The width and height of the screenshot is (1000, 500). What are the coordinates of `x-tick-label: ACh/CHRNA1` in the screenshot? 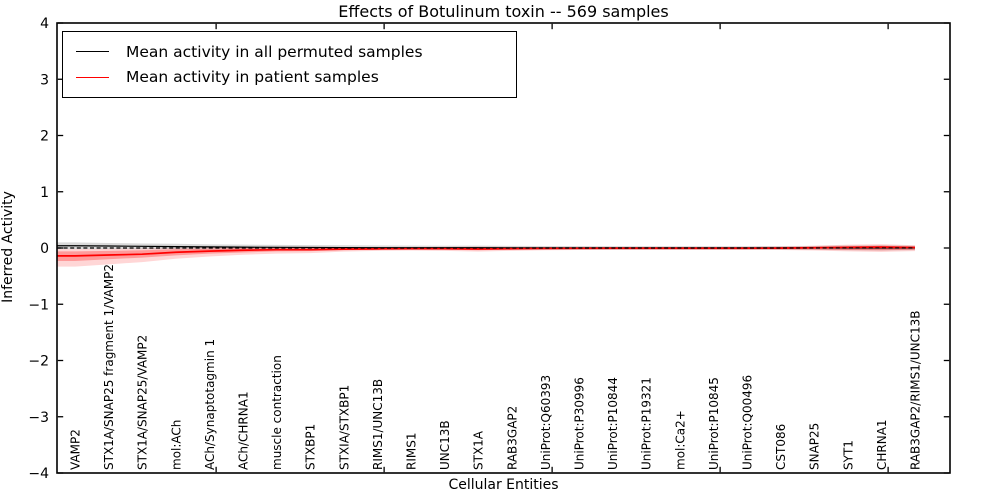 It's located at (244, 430).